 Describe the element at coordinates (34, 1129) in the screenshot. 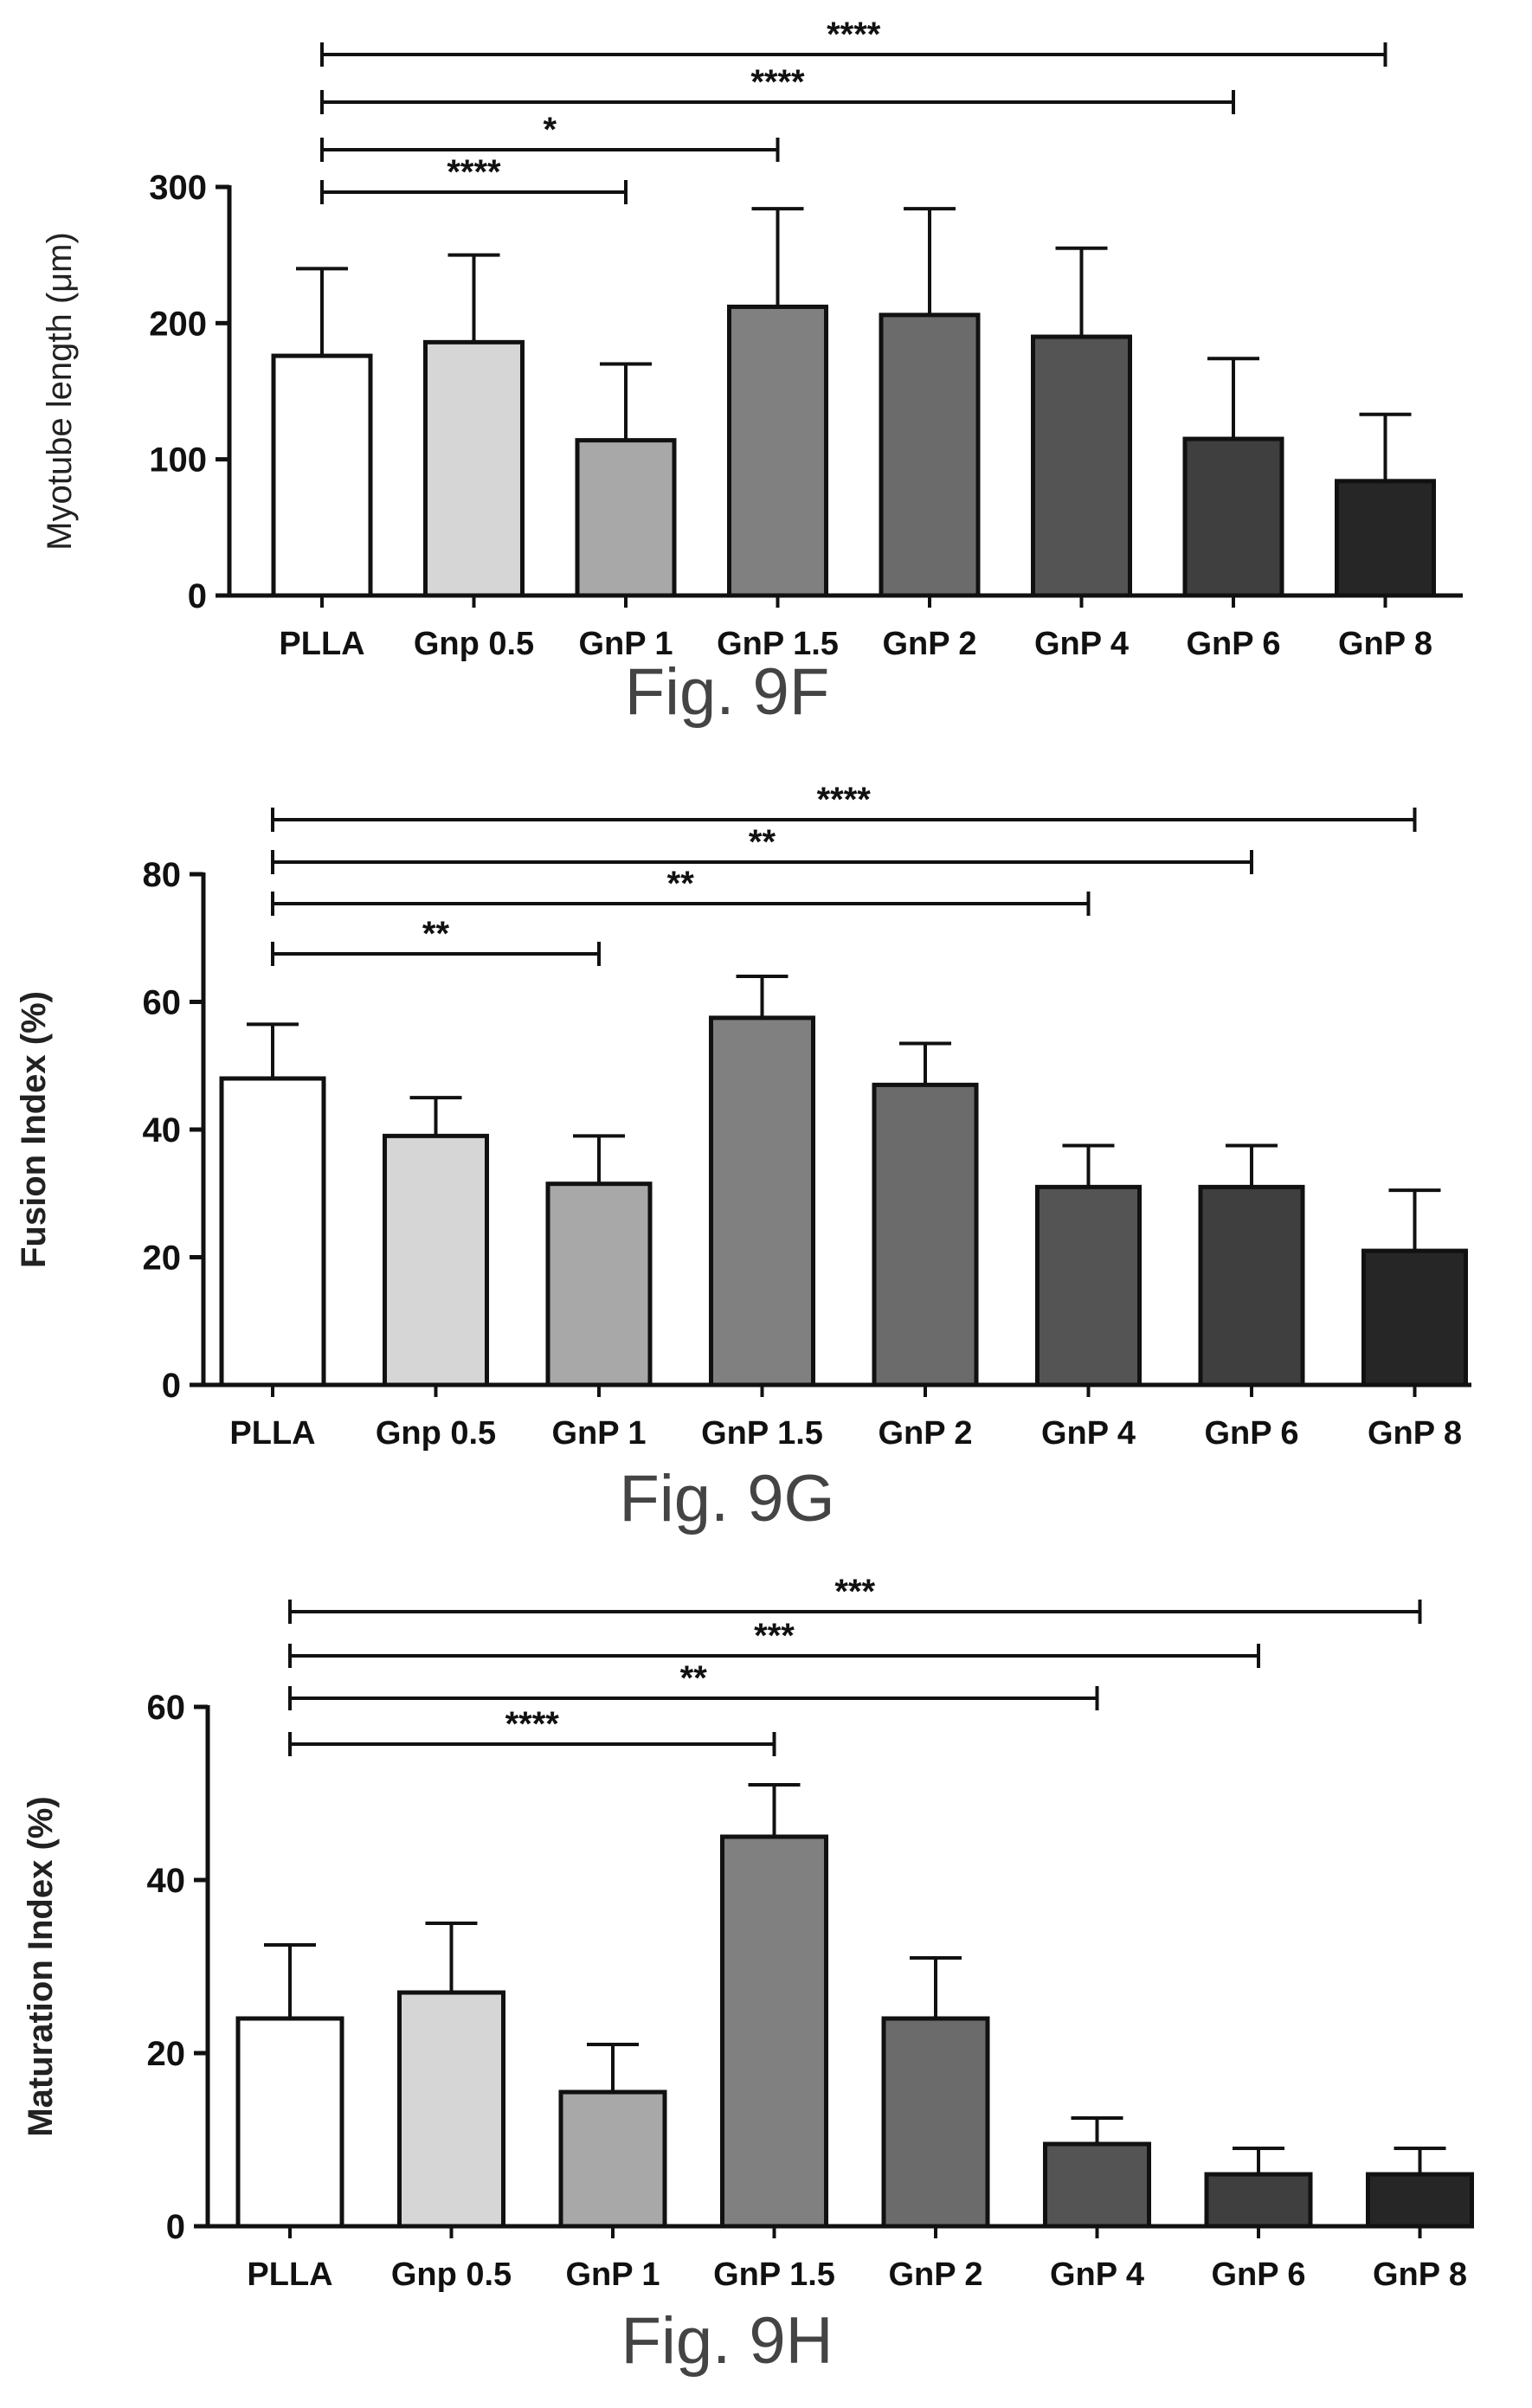

I see `y-axis-label: Fusion Index (%)` at that location.